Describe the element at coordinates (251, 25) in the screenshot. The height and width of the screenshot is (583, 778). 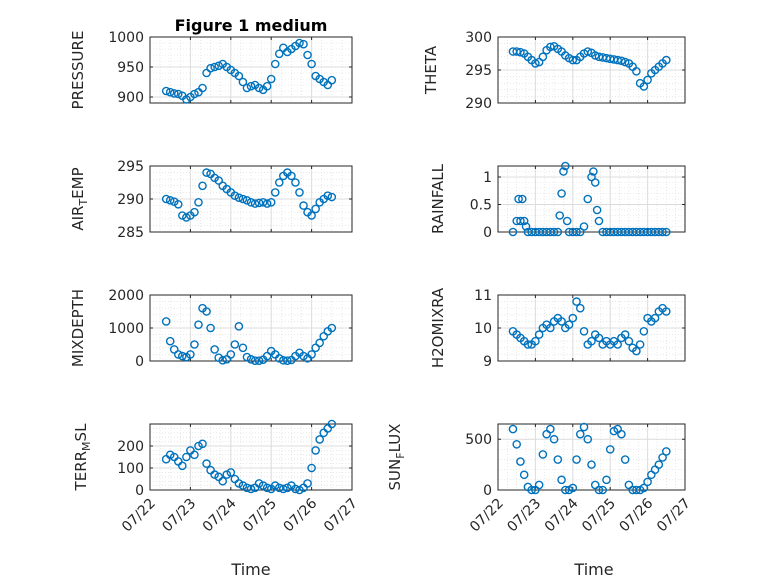
I see `figure-title: Figure 1 medium` at that location.